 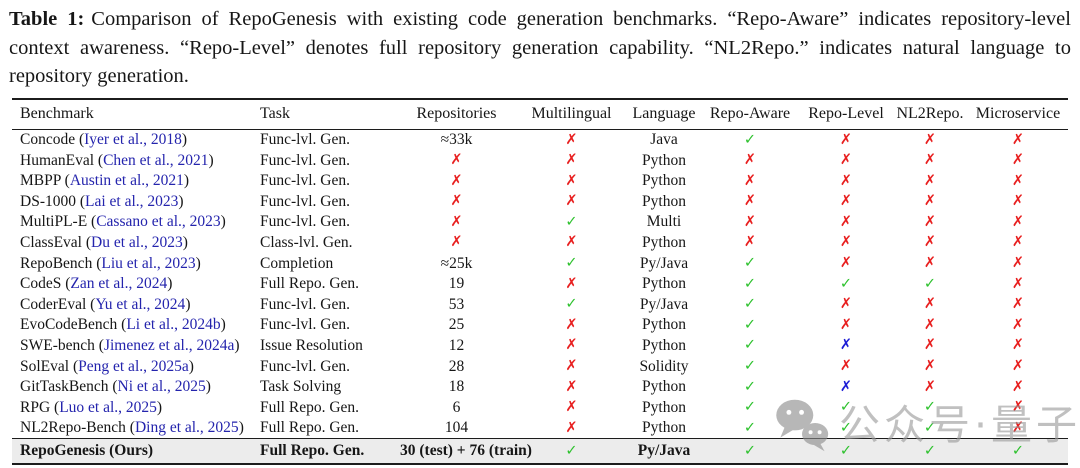 What do you see at coordinates (148, 263) in the screenshot?
I see `citation-link: Liu et al., 2023` at bounding box center [148, 263].